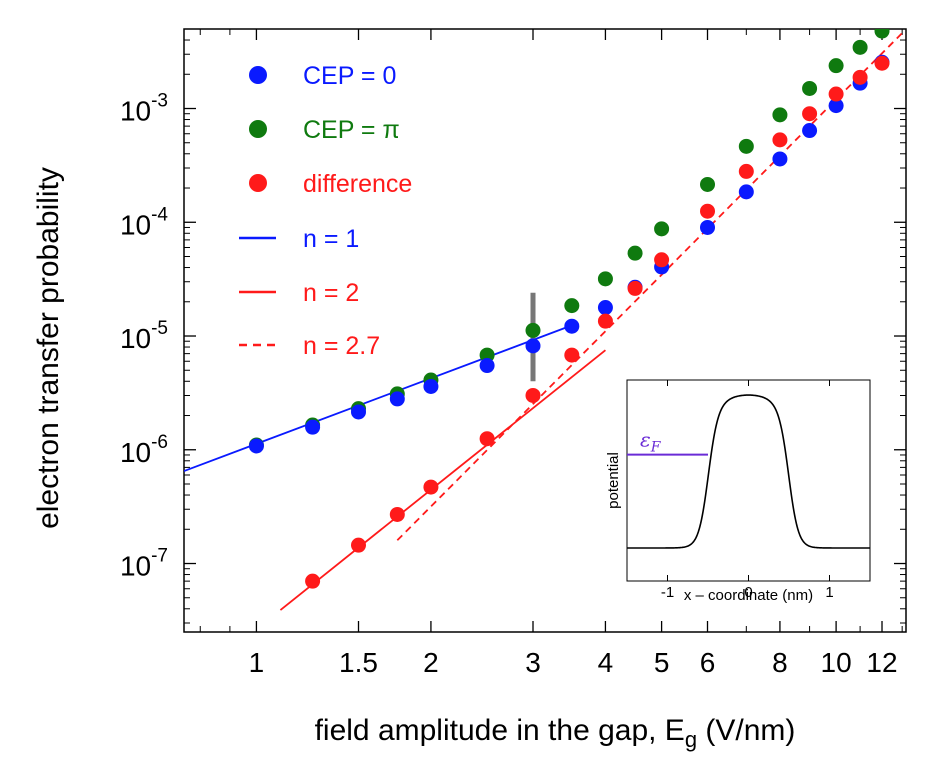 Image resolution: width=947 pixels, height=768 pixels. Describe the element at coordinates (357, 184) in the screenshot. I see `legend-label: difference` at that location.